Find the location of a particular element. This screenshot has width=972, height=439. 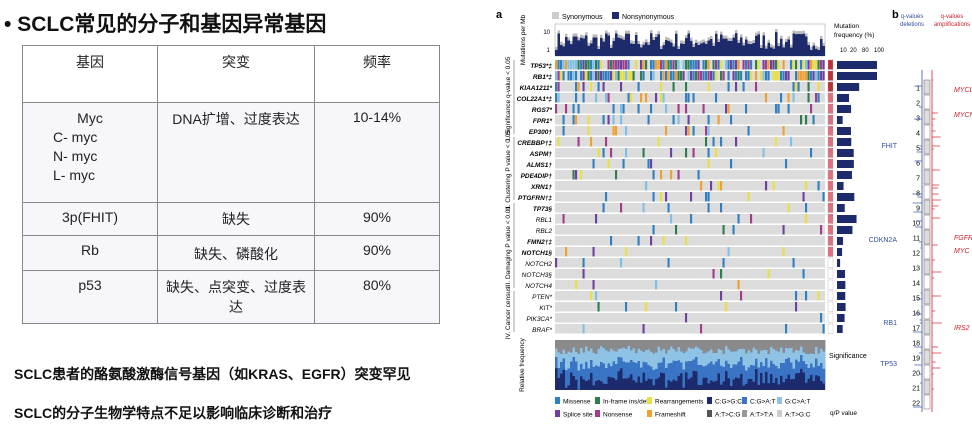

header-cell: 突变 is located at coordinates (236, 74).